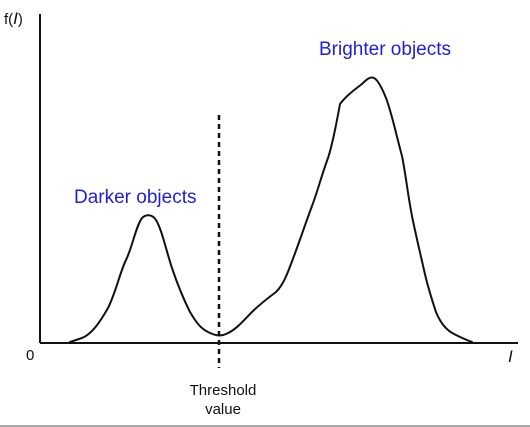  What do you see at coordinates (30, 355) in the screenshot?
I see `origin-label: 0` at bounding box center [30, 355].